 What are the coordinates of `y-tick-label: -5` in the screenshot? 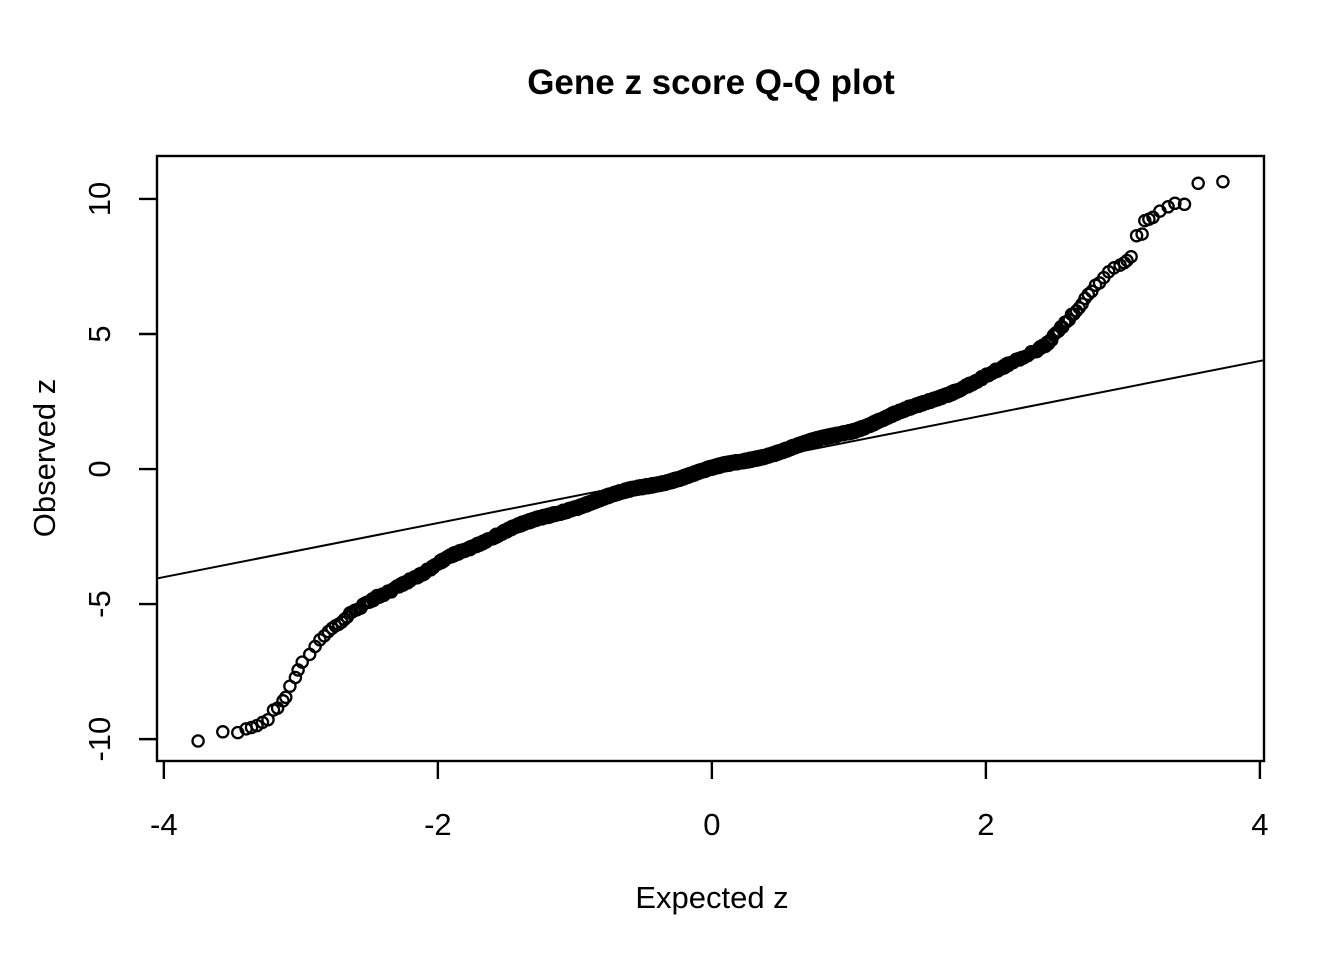 It's located at (99, 604).